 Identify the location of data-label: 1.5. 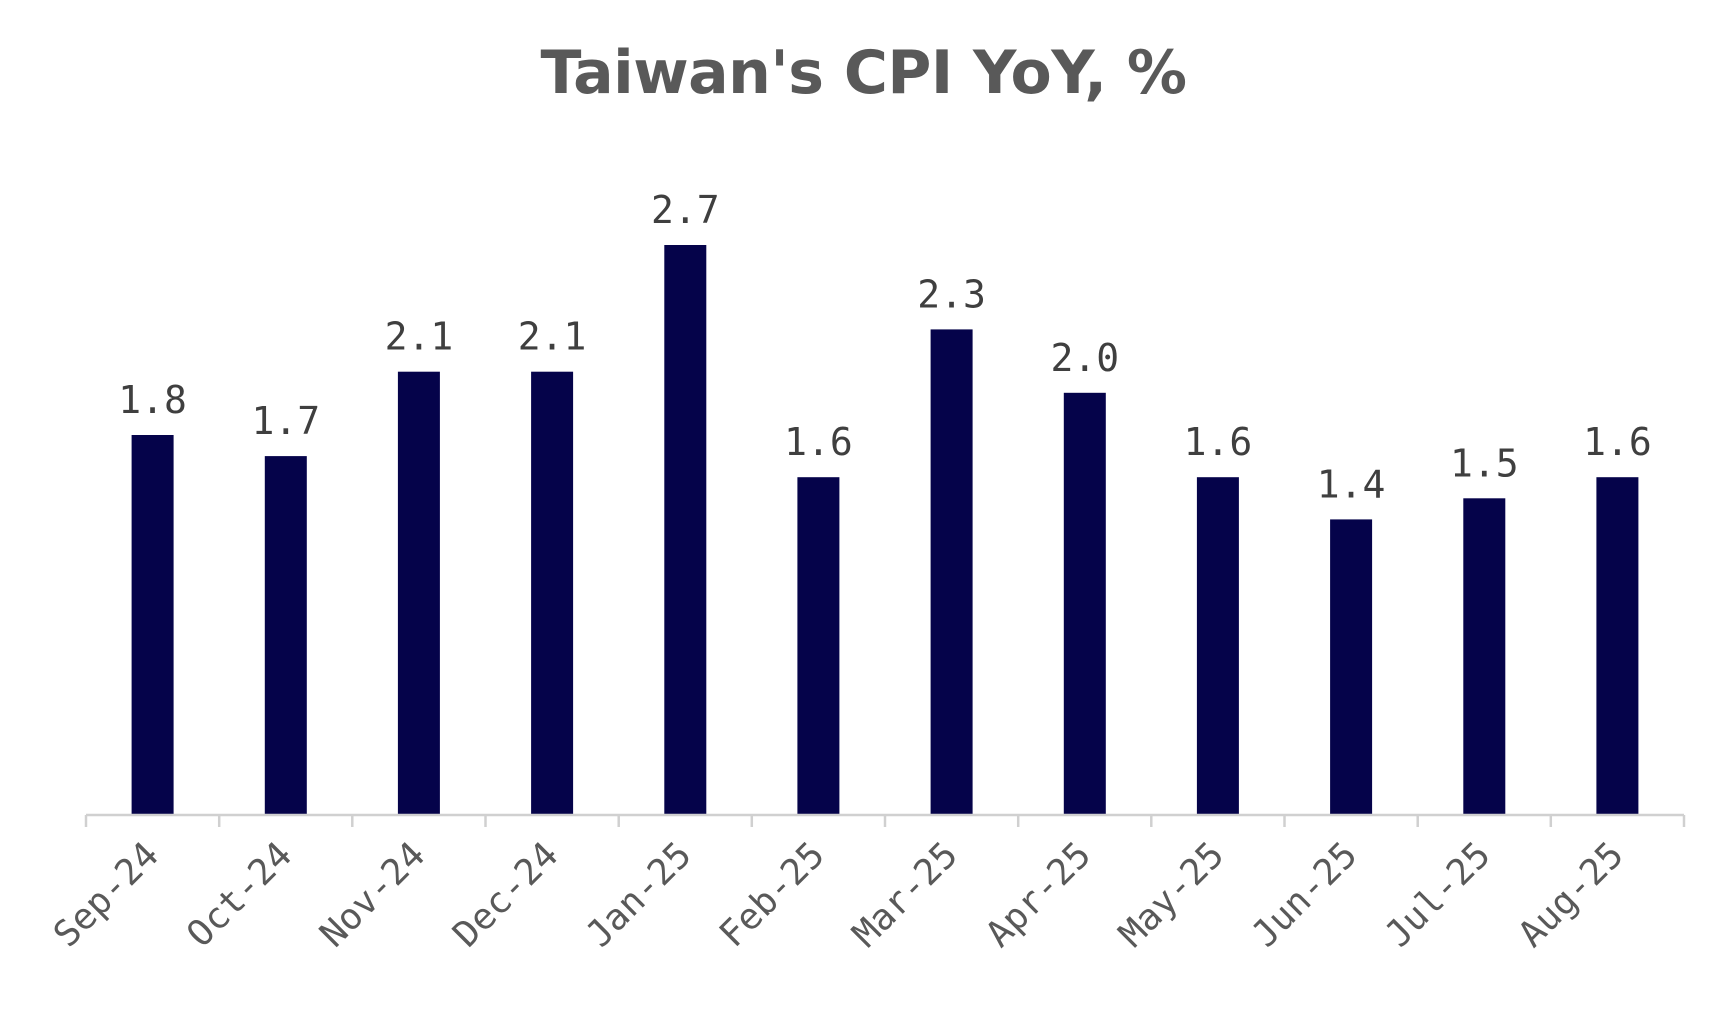
(1484, 463).